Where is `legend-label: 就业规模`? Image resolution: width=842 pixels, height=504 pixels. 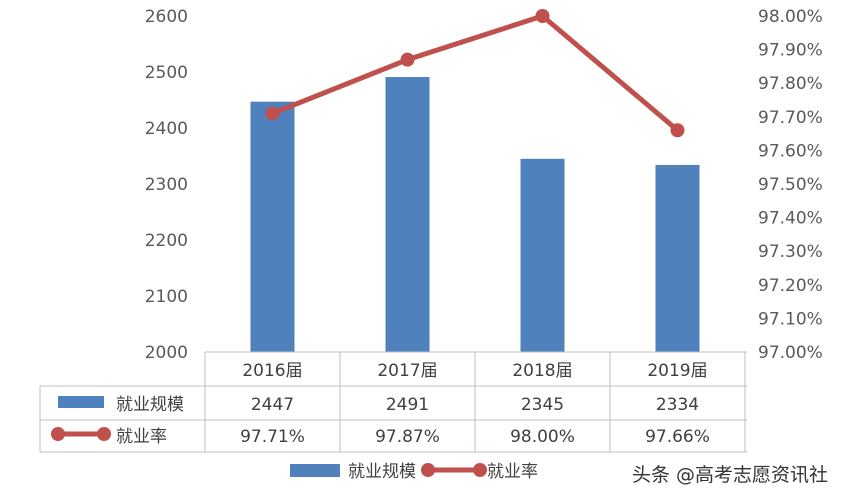
legend-label: 就业规模 is located at coordinates (382, 472).